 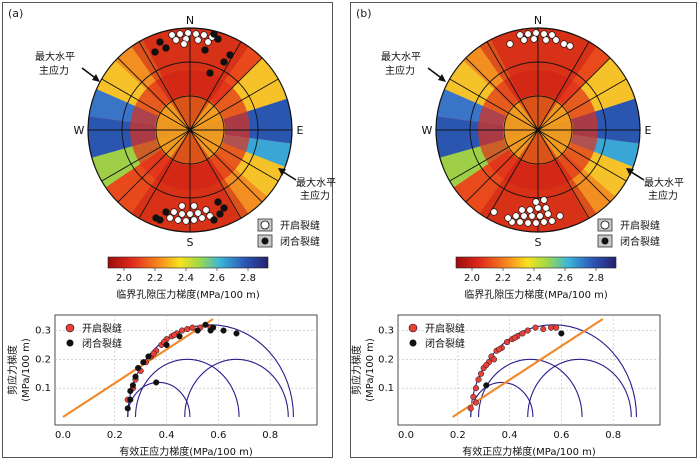 I want to click on compass-e-a: E, so click(x=300, y=130).